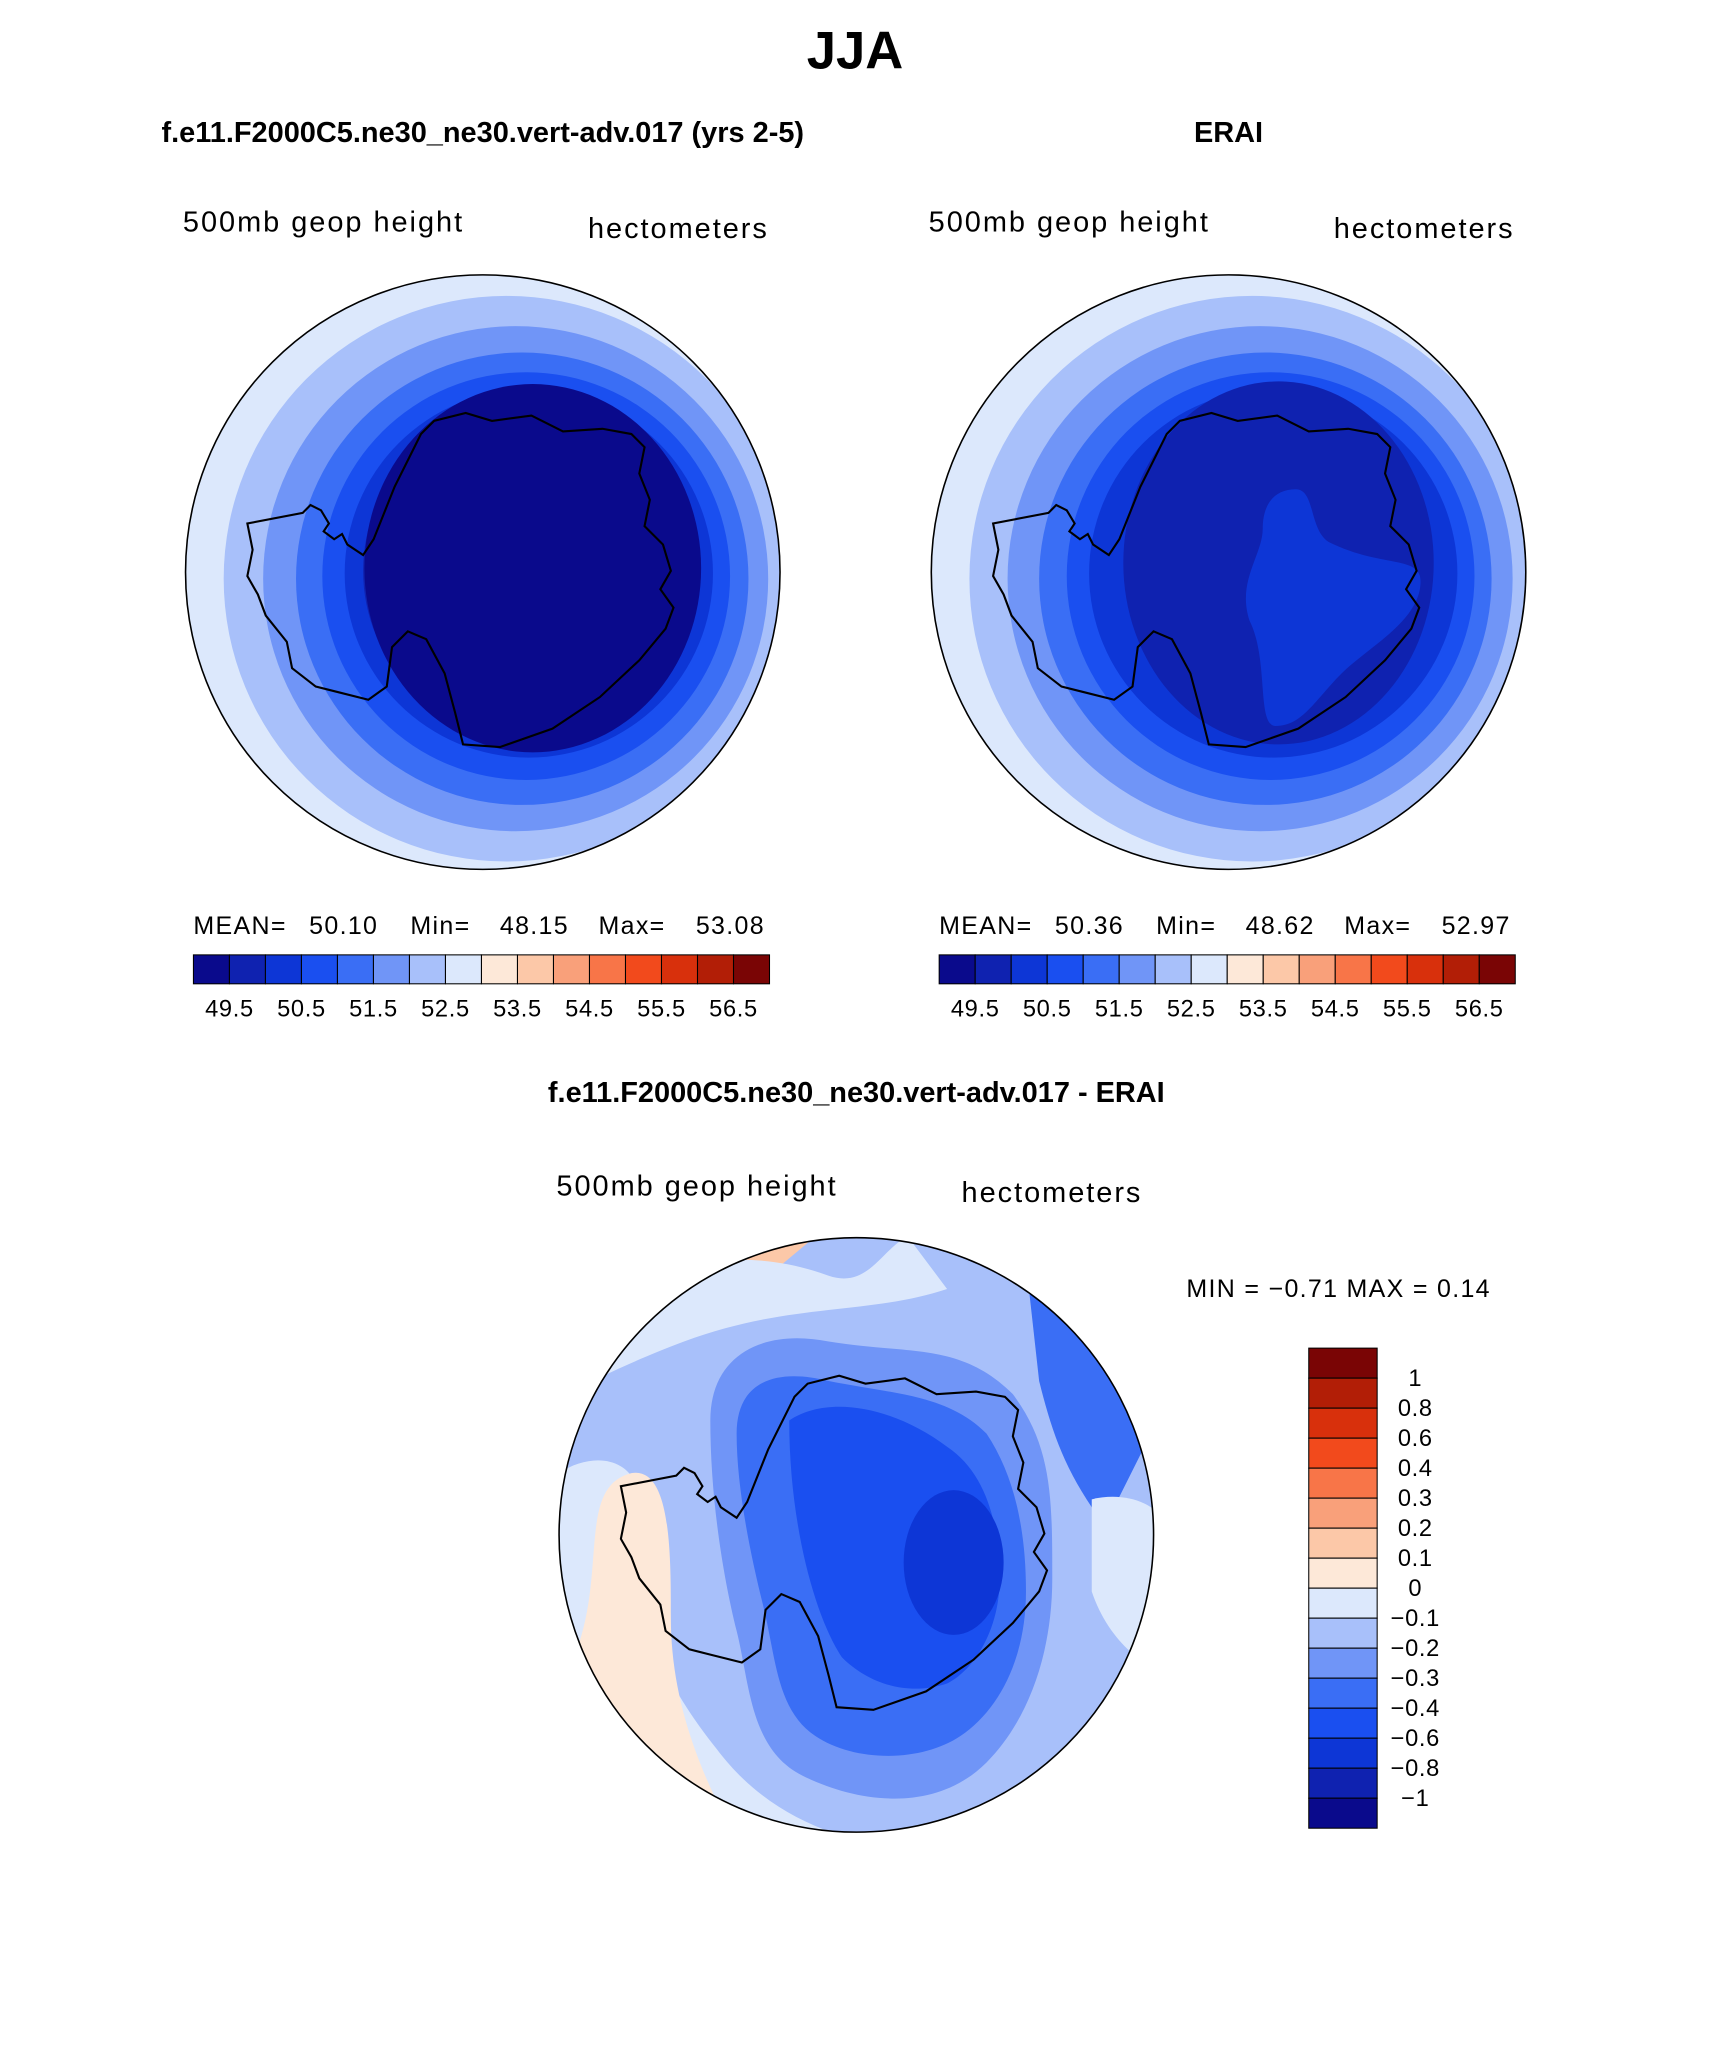  I want to click on colorbar-label: 0.8, so click(1415, 1409).